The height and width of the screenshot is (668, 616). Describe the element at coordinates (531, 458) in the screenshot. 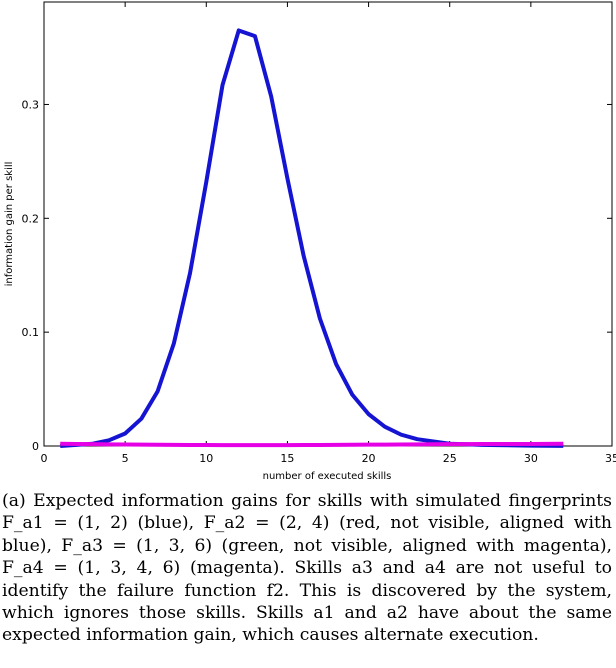

I see `x-tick-label: 30` at that location.